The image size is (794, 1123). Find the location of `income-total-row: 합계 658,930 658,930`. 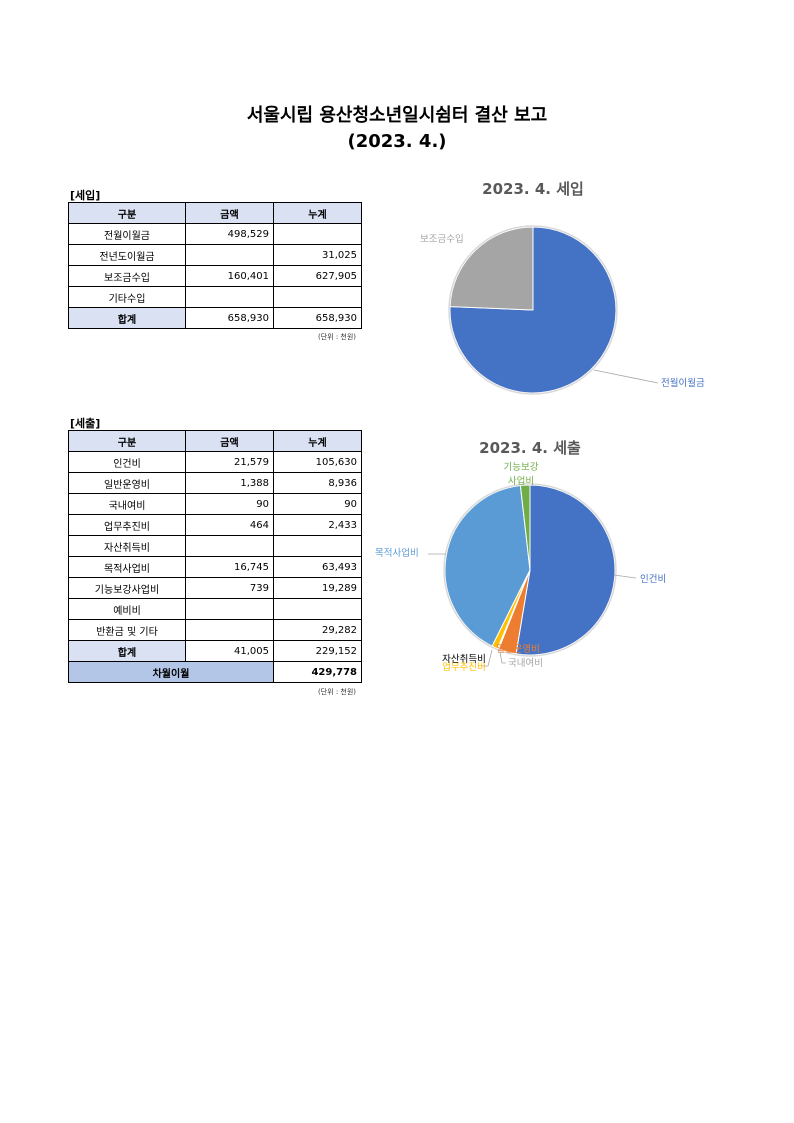

income-total-row: 합계 658,930 658,930 is located at coordinates (215, 318).